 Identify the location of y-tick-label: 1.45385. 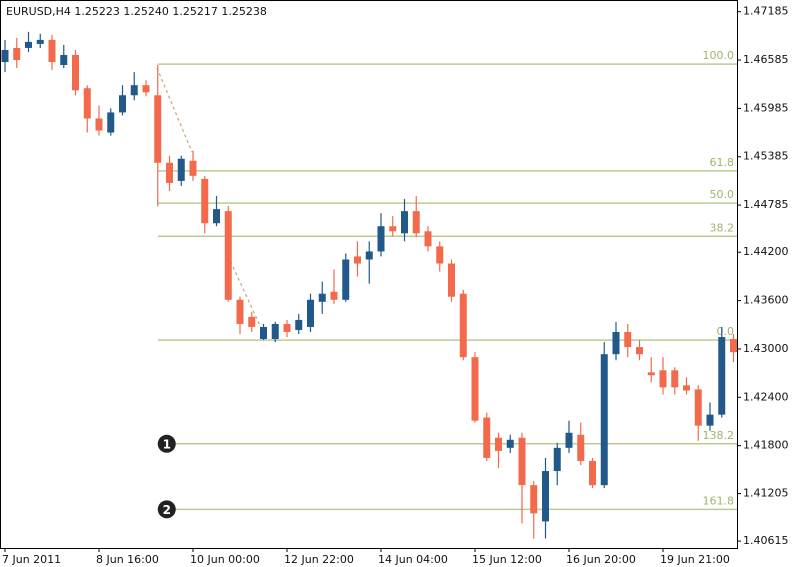
(766, 156).